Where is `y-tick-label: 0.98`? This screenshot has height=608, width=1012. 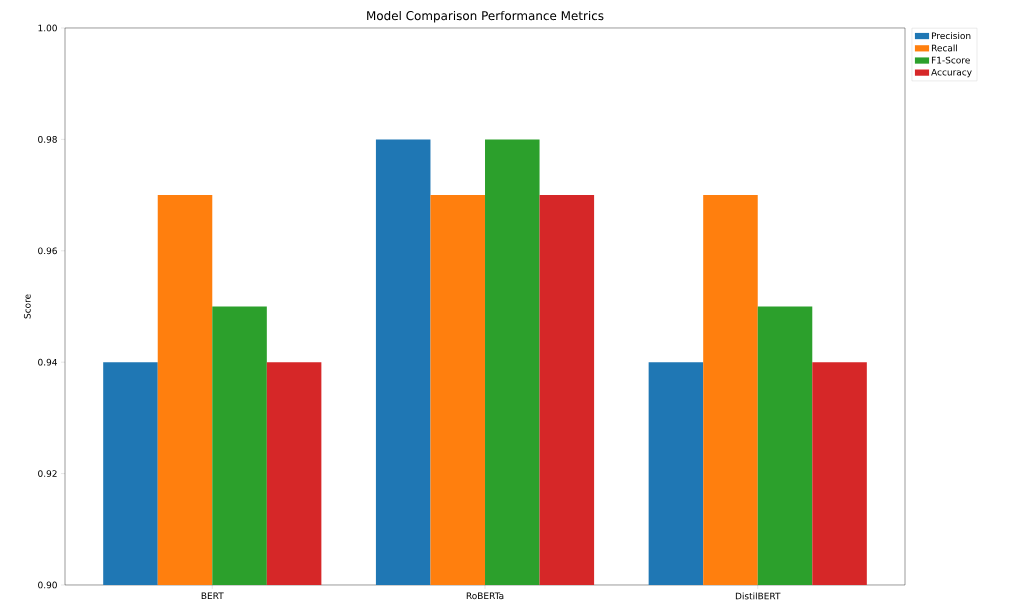 y-tick-label: 0.98 is located at coordinates (47, 139).